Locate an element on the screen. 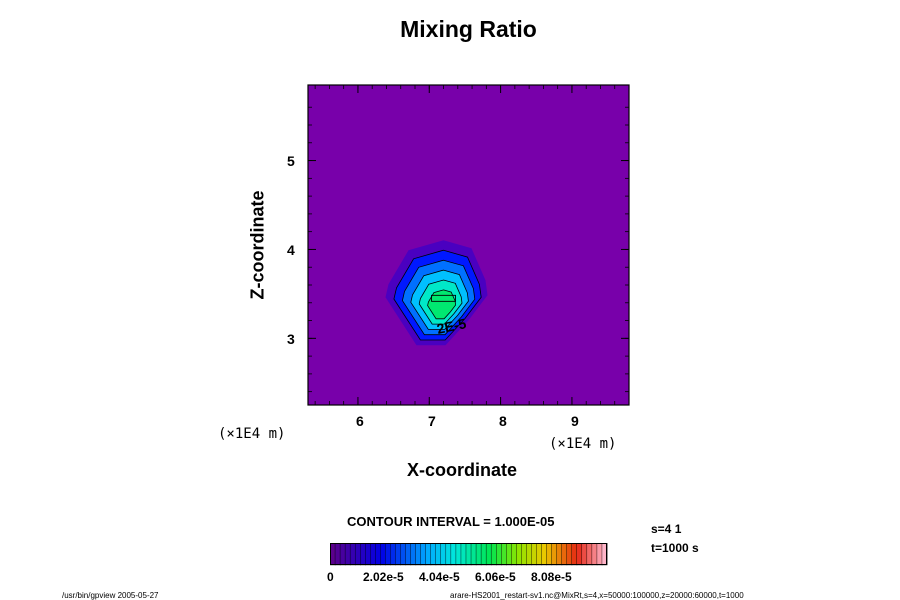  step-info: s=4 1 is located at coordinates (666, 529).